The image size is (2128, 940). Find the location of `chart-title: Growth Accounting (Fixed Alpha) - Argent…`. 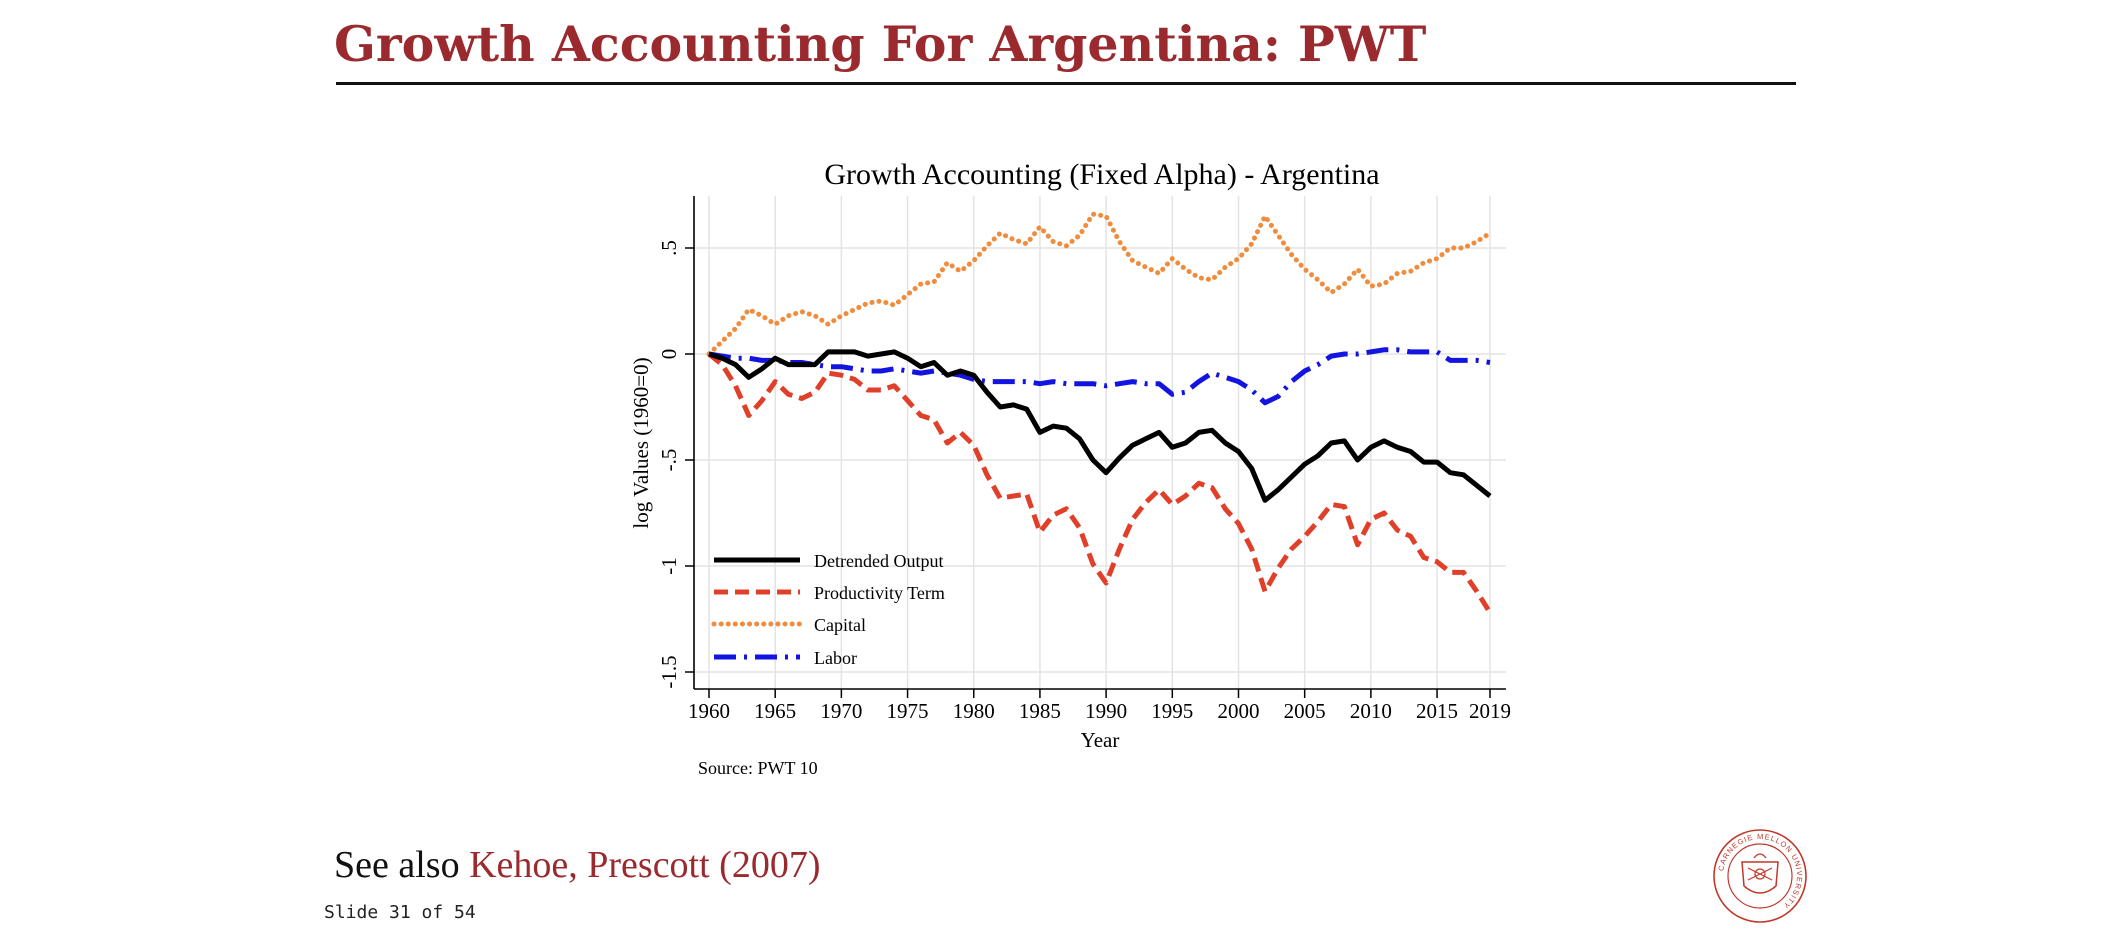

chart-title: Growth Accounting (Fixed Alpha) - Argent… is located at coordinates (1101, 174).